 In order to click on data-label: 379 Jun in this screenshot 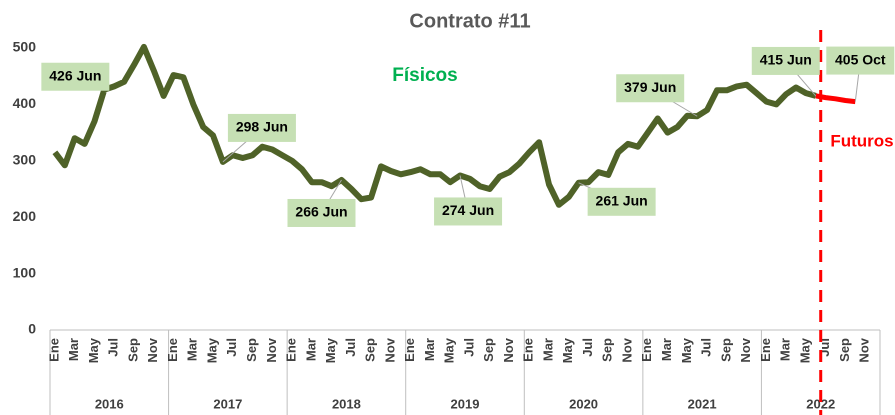, I will do `click(650, 87)`.